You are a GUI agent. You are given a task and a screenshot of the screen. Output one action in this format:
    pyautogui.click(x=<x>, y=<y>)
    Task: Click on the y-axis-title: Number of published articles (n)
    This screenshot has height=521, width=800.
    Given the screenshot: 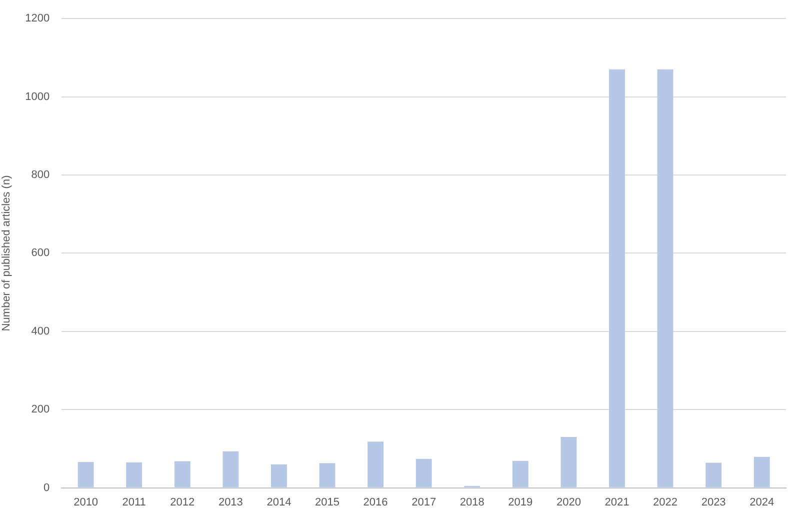 What is the action you would take?
    pyautogui.click(x=6, y=253)
    